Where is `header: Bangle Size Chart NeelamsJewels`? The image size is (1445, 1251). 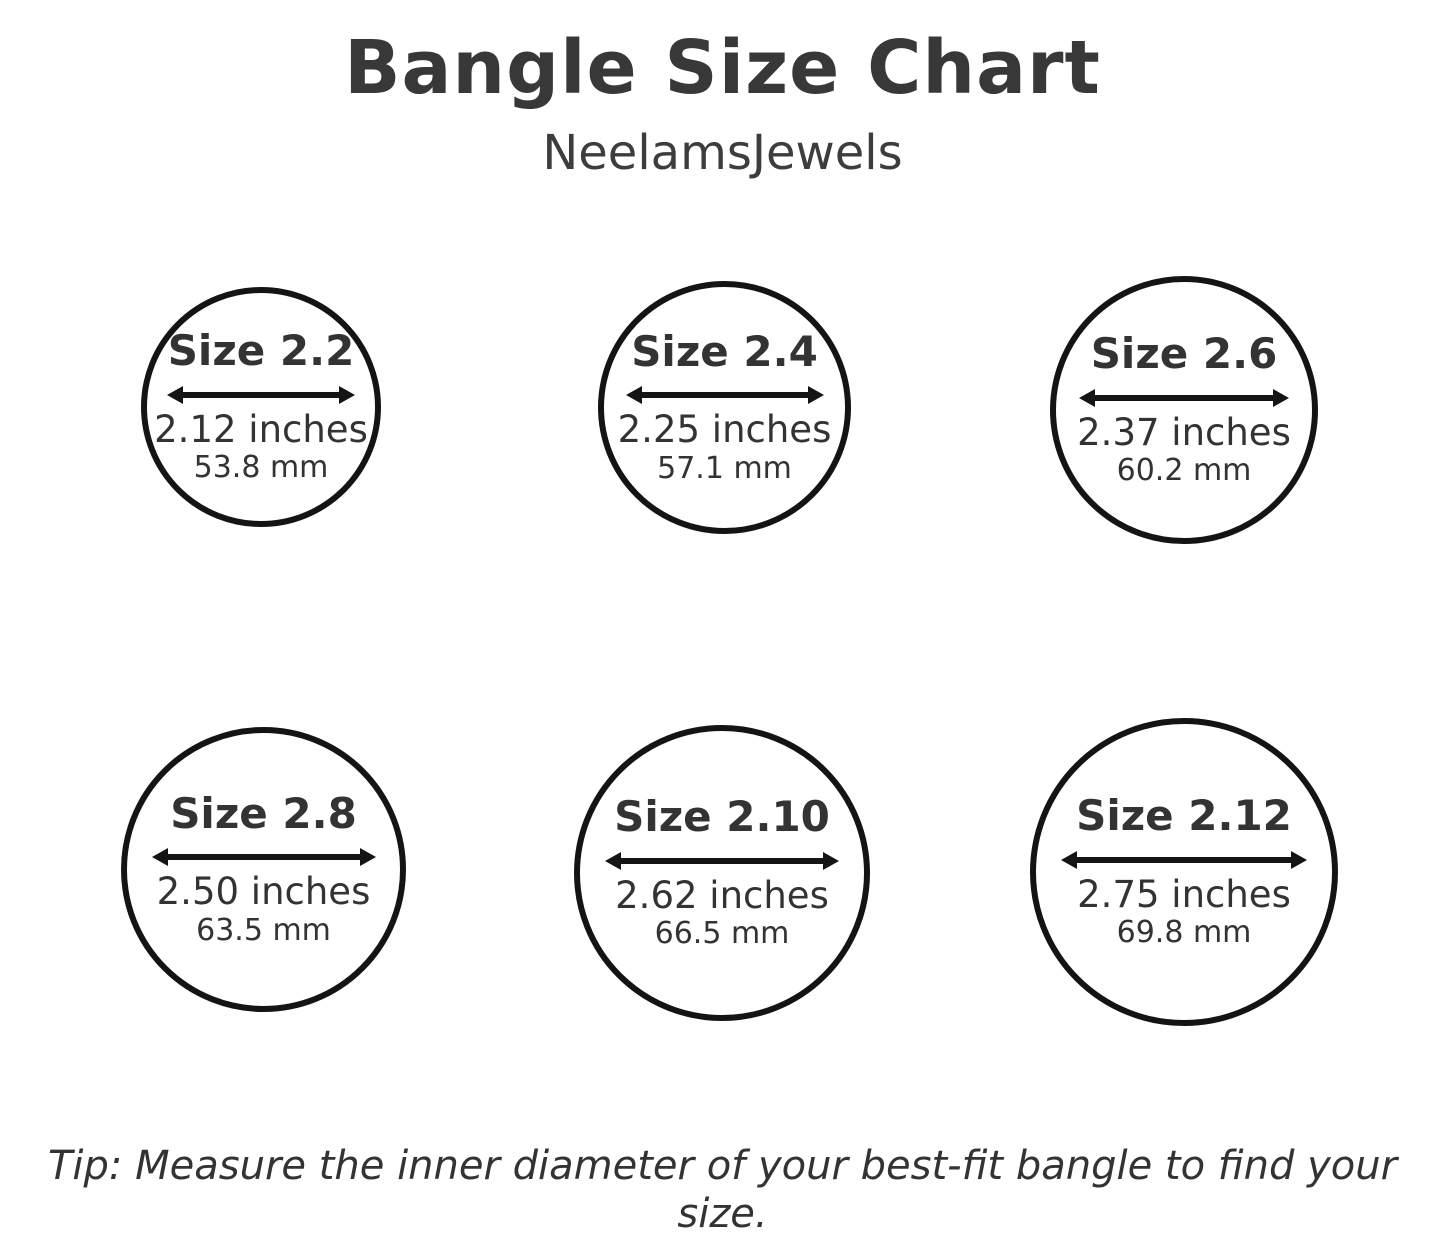 header: Bangle Size Chart NeelamsJewels is located at coordinates (722, 103).